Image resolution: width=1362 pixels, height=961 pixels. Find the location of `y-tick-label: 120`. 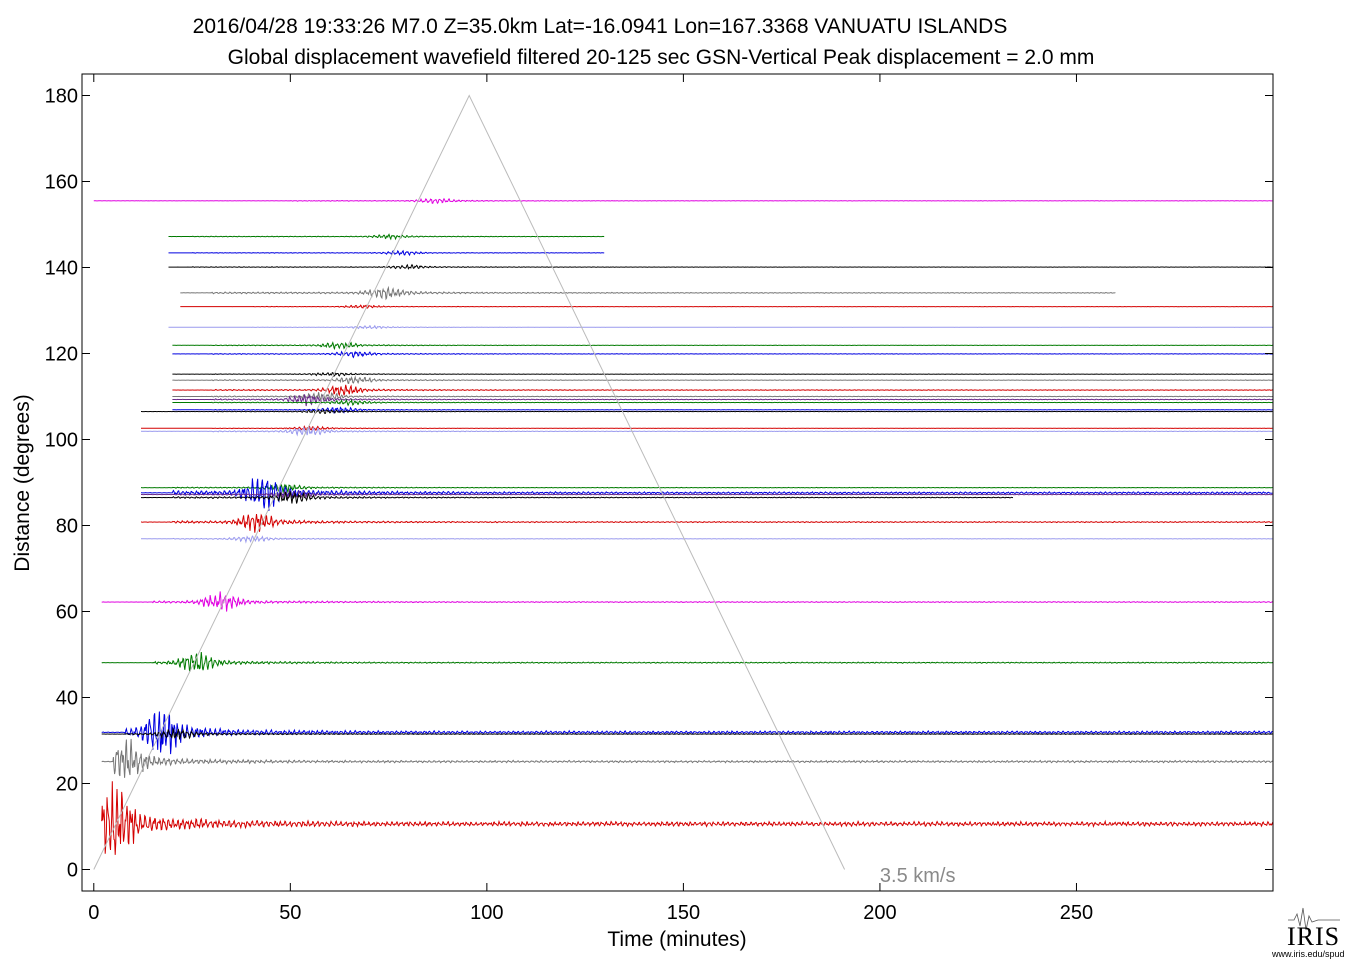

y-tick-label: 120 is located at coordinates (61, 355).